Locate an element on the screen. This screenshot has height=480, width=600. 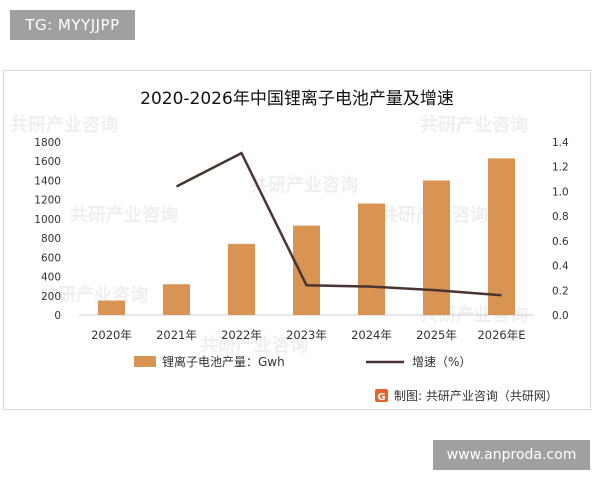
x-tick-label: 2020年 is located at coordinates (111, 335).